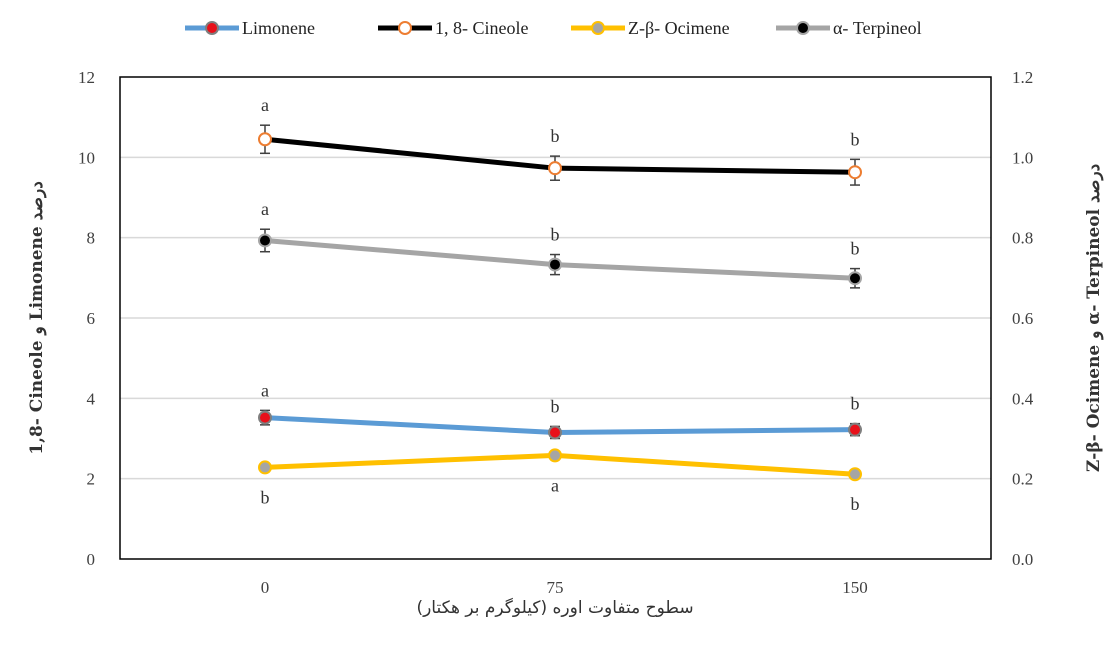 Image resolution: width=1113 pixels, height=651 pixels. I want to click on legend-label: 1, 8- Cineole, so click(481, 28).